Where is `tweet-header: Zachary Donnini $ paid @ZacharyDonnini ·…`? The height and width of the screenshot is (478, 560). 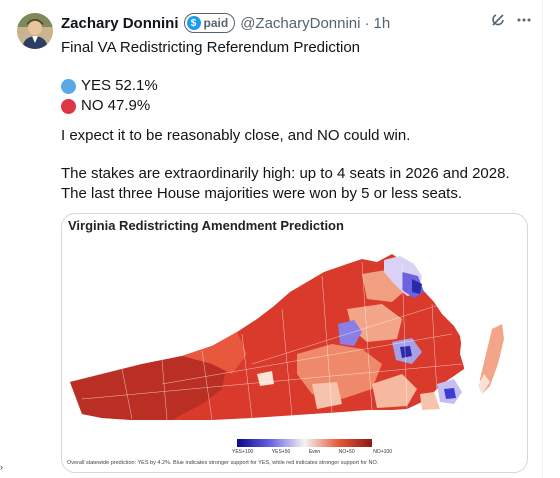 tweet-header: Zachary Donnini $ paid @ZacharyDonnini ·… is located at coordinates (296, 23).